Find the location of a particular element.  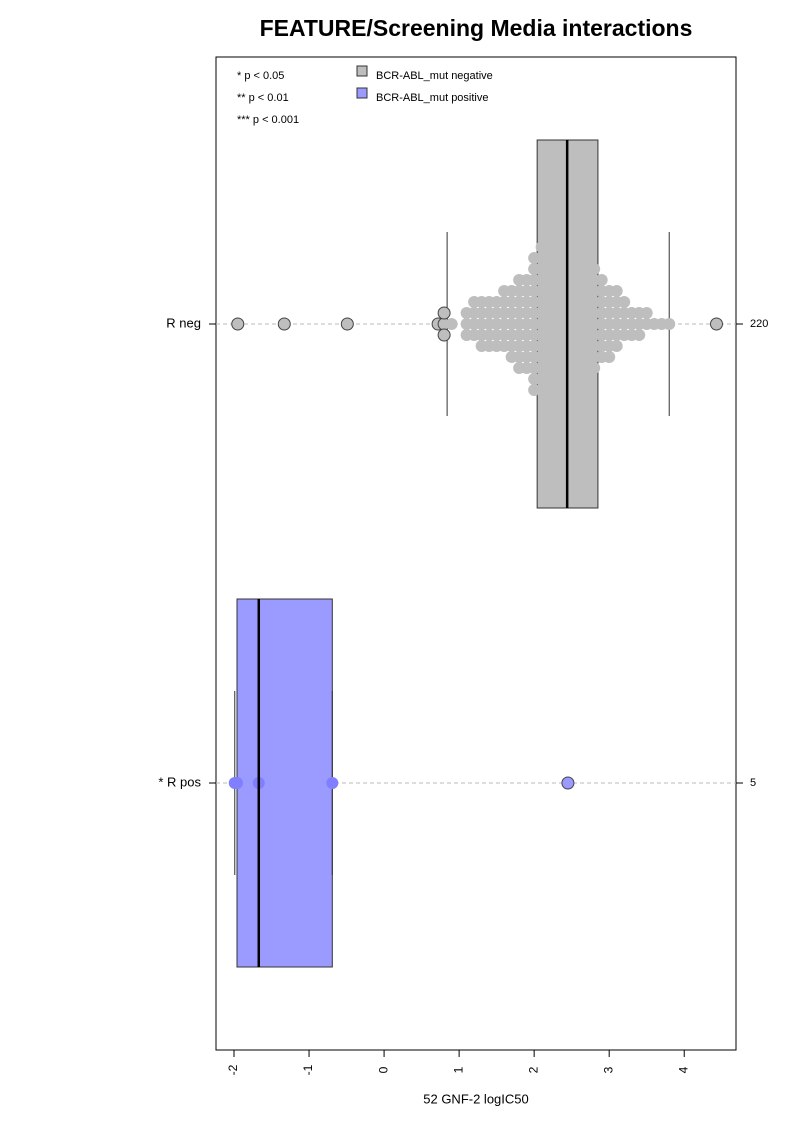

x-axis-label: 52 GNF-2 logIC50 is located at coordinates (476, 1098).